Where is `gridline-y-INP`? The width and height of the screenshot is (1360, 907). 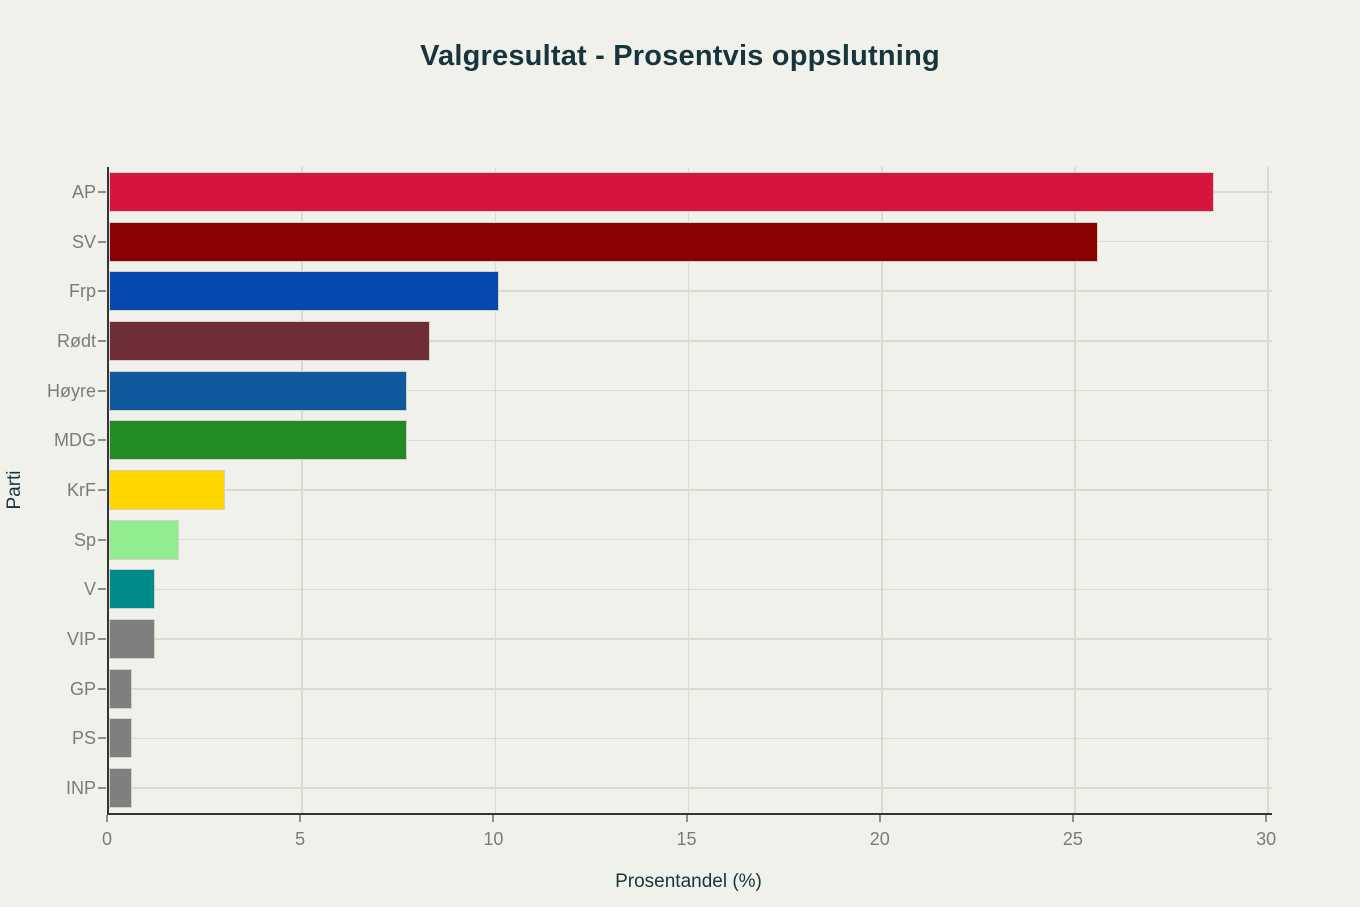
gridline-y-INP is located at coordinates (690, 788).